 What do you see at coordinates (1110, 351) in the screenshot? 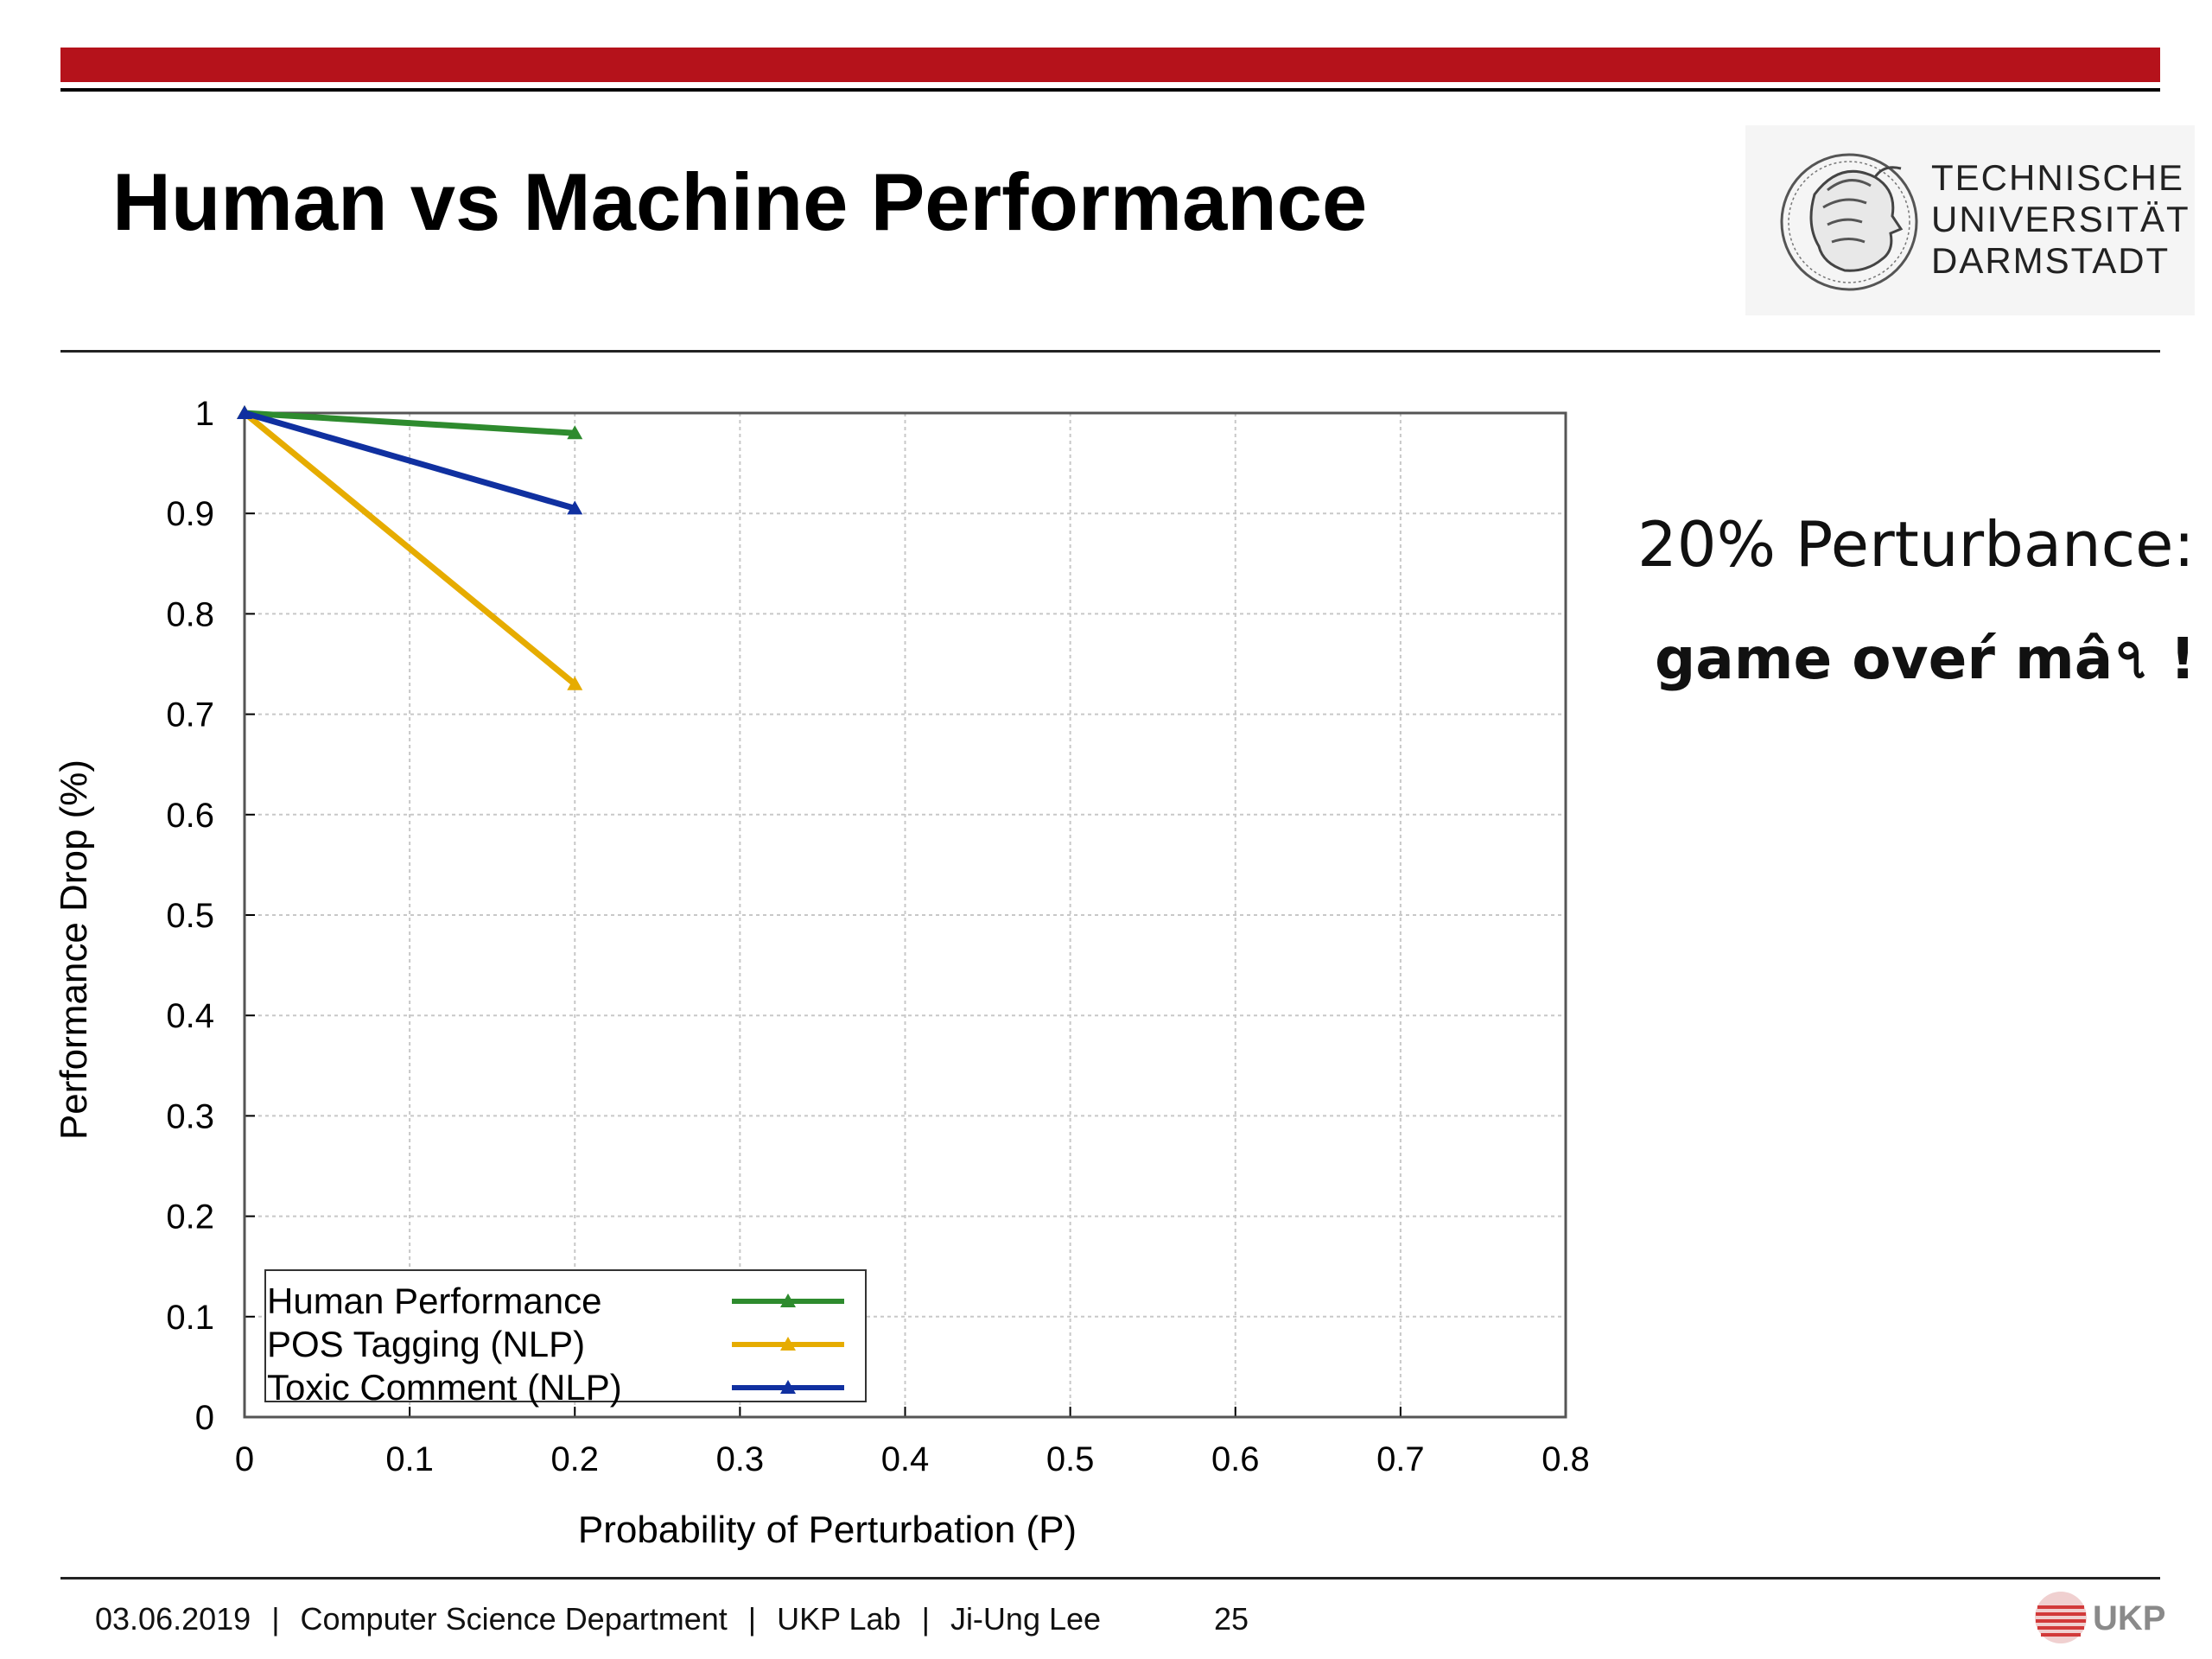
I see `header-rule` at bounding box center [1110, 351].